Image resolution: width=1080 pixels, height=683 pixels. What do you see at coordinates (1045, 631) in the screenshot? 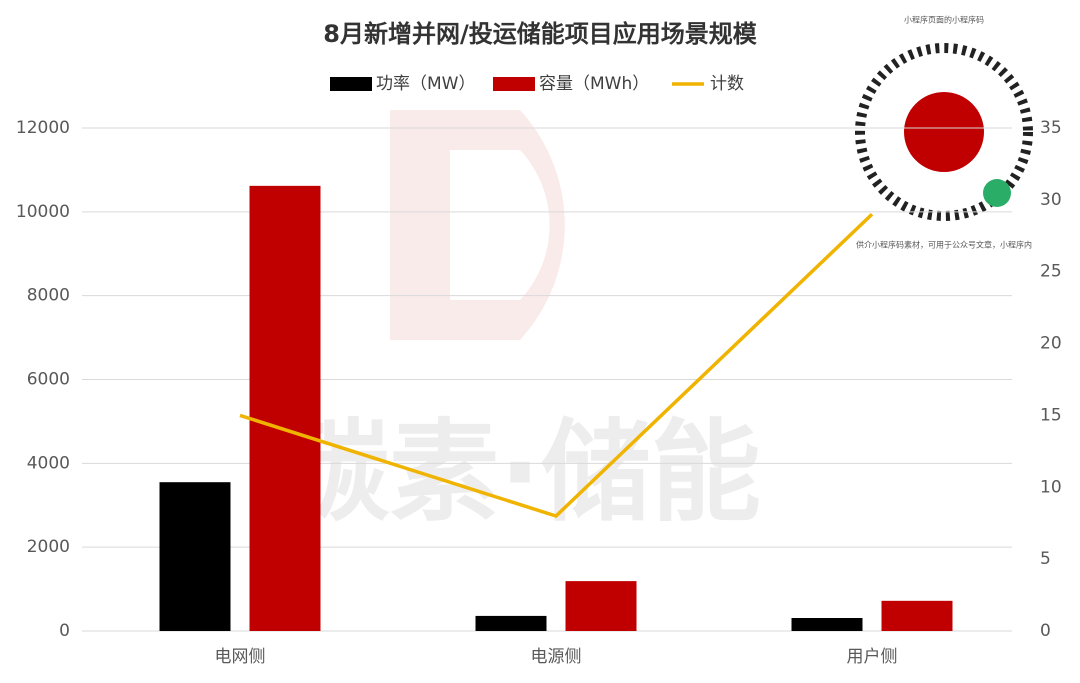
I see `y2-tick-label: 0` at bounding box center [1045, 631].